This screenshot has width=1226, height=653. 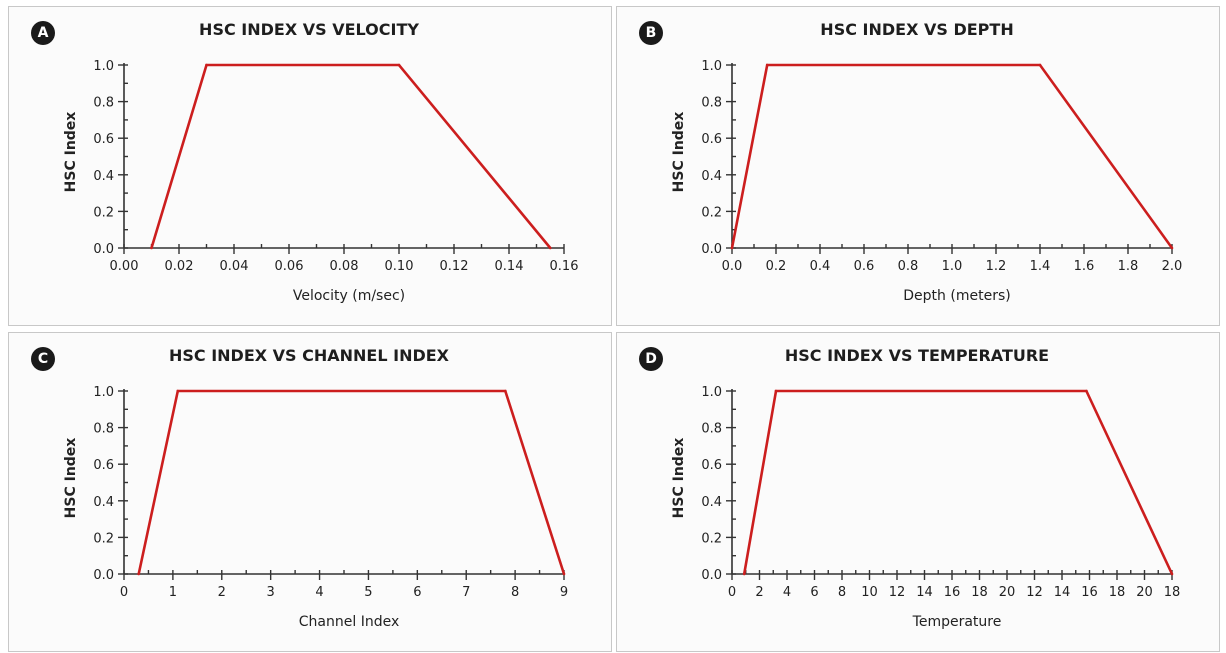 I want to click on x-tick-label: 1.0, so click(x=952, y=266).